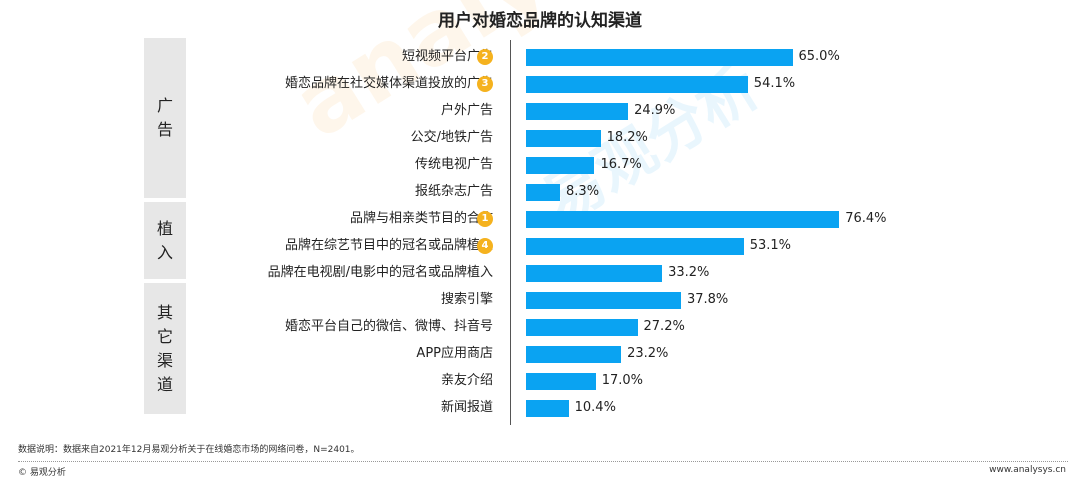 The image size is (1080, 480). What do you see at coordinates (421, 218) in the screenshot?
I see `category-label: 品牌与相亲类节目的合作` at bounding box center [421, 218].